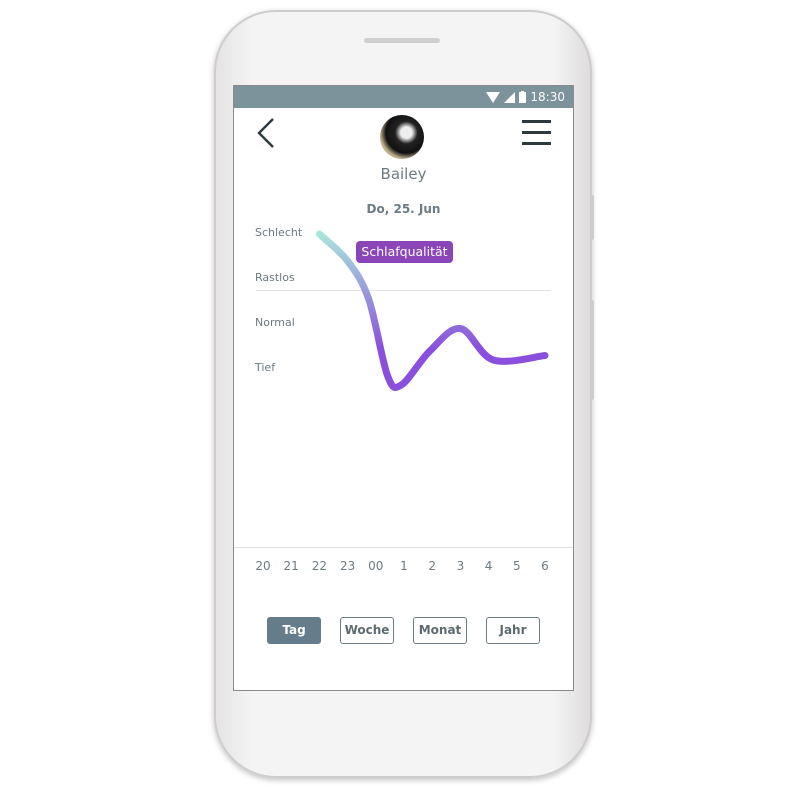 Image resolution: width=800 pixels, height=800 pixels. What do you see at coordinates (291, 566) in the screenshot?
I see `x-tick-label: 21` at bounding box center [291, 566].